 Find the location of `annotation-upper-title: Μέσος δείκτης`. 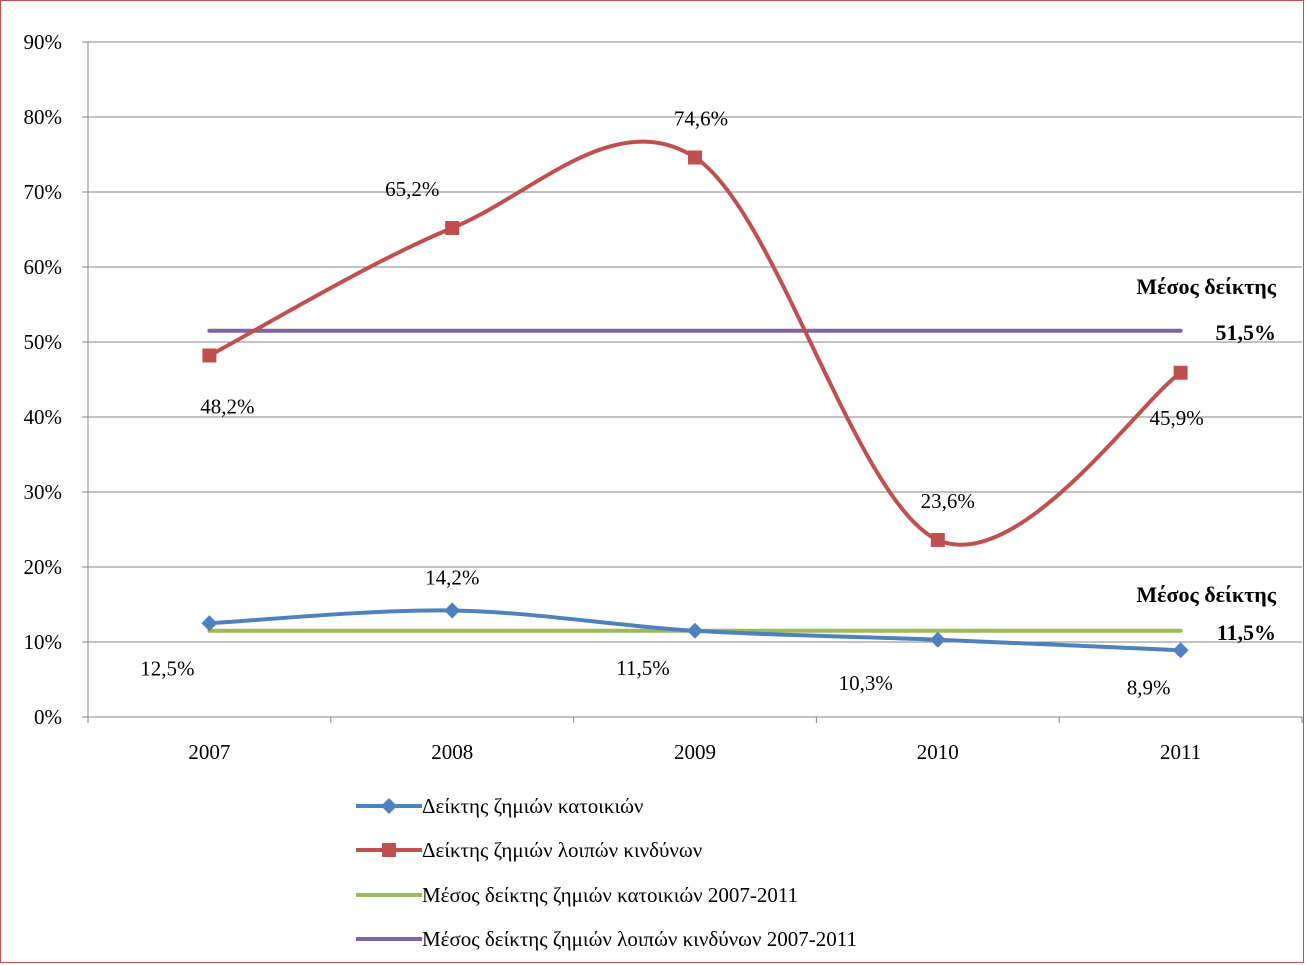

annotation-upper-title: Μέσος δείκτης is located at coordinates (1206, 286).